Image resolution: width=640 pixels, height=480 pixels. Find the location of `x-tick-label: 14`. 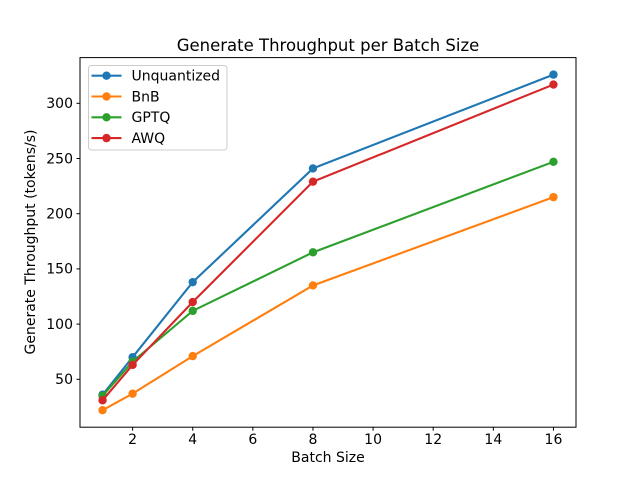

x-tick-label: 14 is located at coordinates (493, 440).